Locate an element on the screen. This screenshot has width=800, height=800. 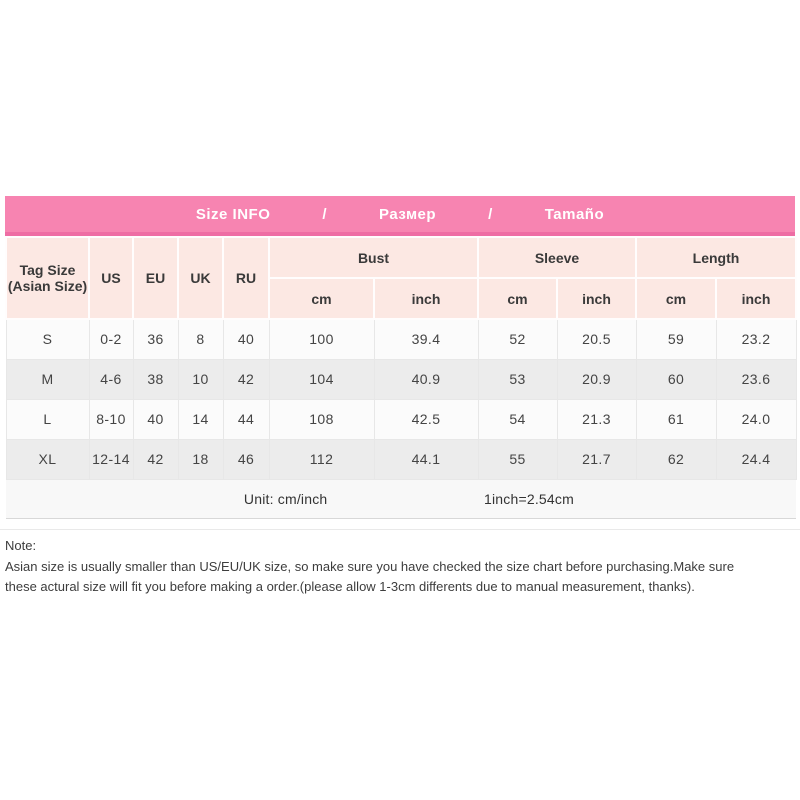
title-razmer: Размер is located at coordinates (408, 214).